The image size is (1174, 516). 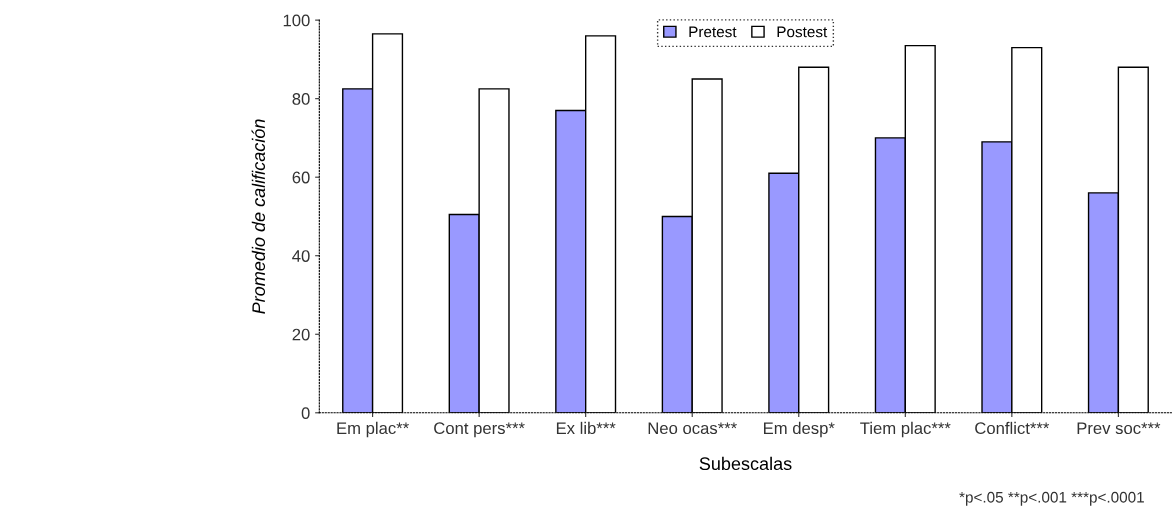 What do you see at coordinates (586, 428) in the screenshot?
I see `x-tick-label: Ex lib***` at bounding box center [586, 428].